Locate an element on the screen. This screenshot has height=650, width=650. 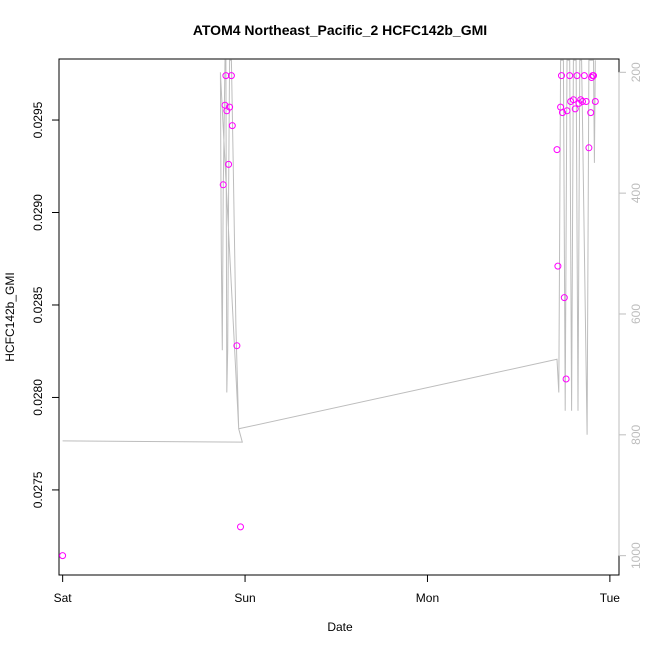
y-axis-label: HCFC142b_GMI is located at coordinates (10, 316).